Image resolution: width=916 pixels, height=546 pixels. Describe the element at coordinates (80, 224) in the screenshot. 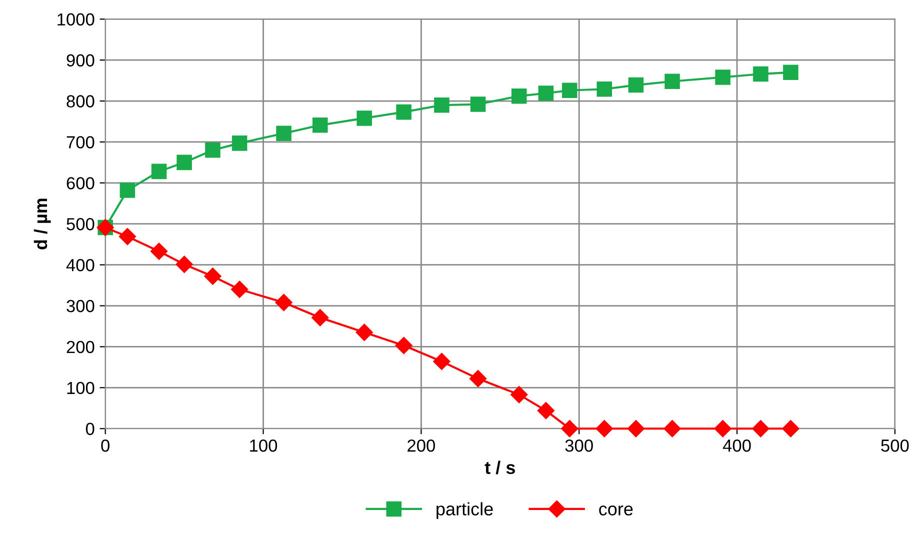

I see `y-tick-label: 500` at that location.